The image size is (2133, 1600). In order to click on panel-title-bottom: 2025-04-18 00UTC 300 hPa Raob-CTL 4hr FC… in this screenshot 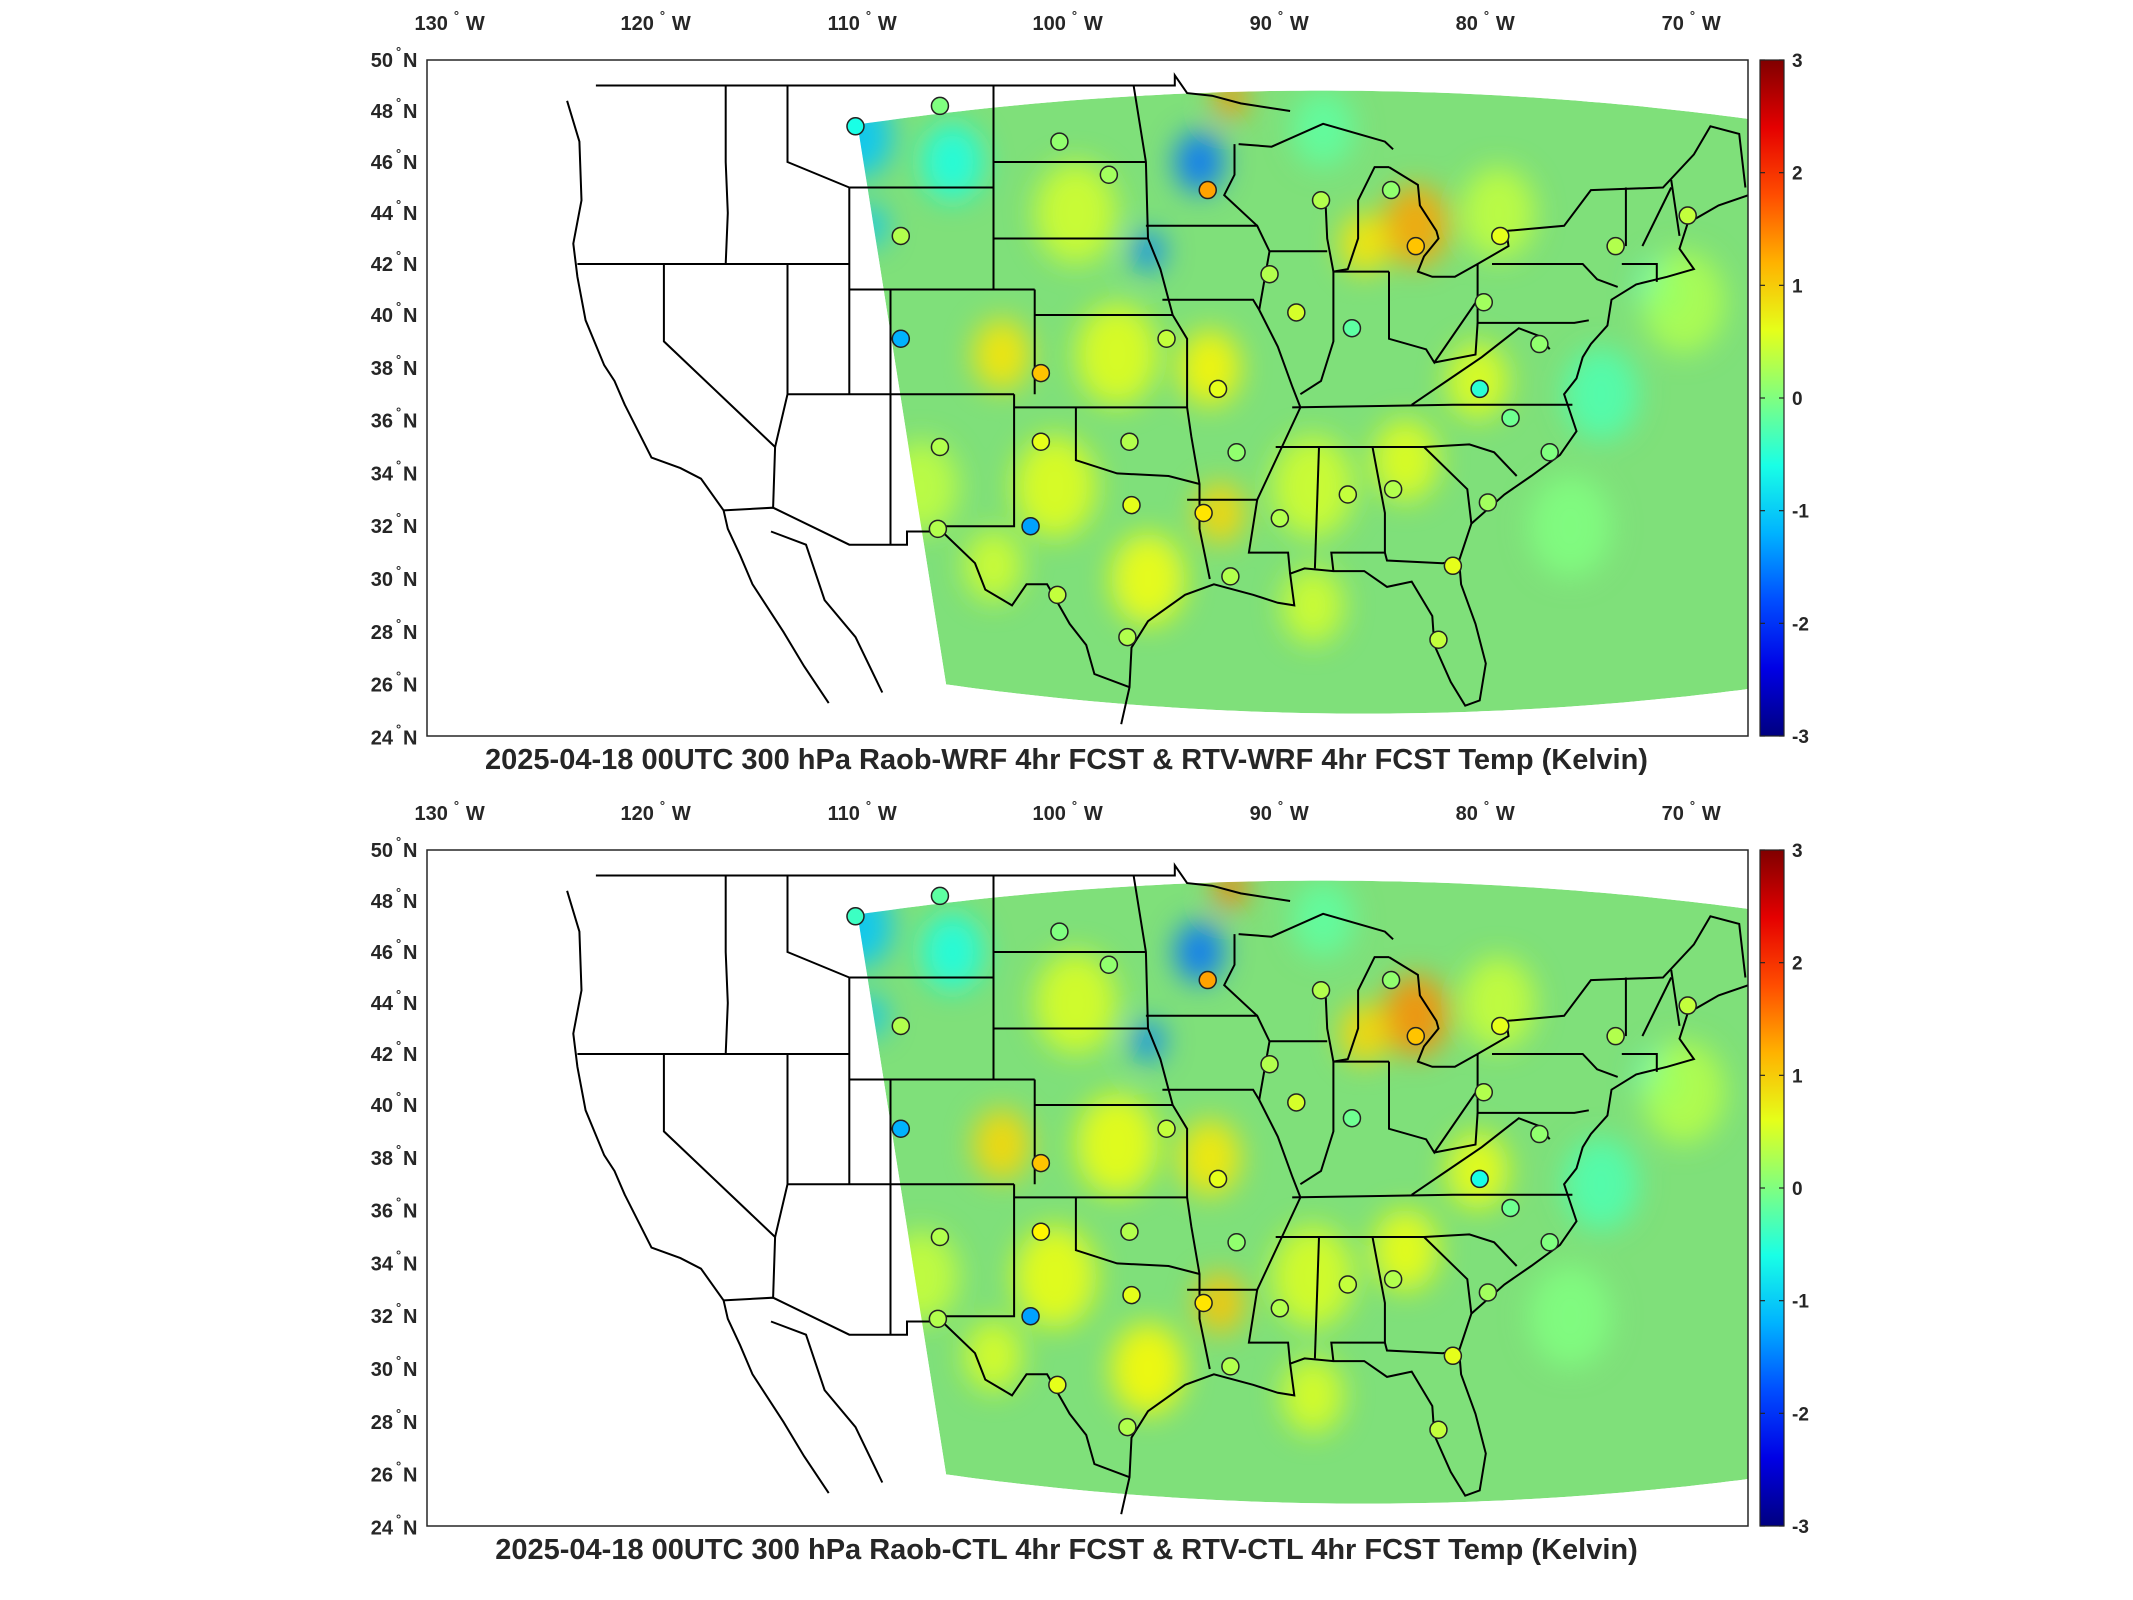, I will do `click(1066, 1550)`.